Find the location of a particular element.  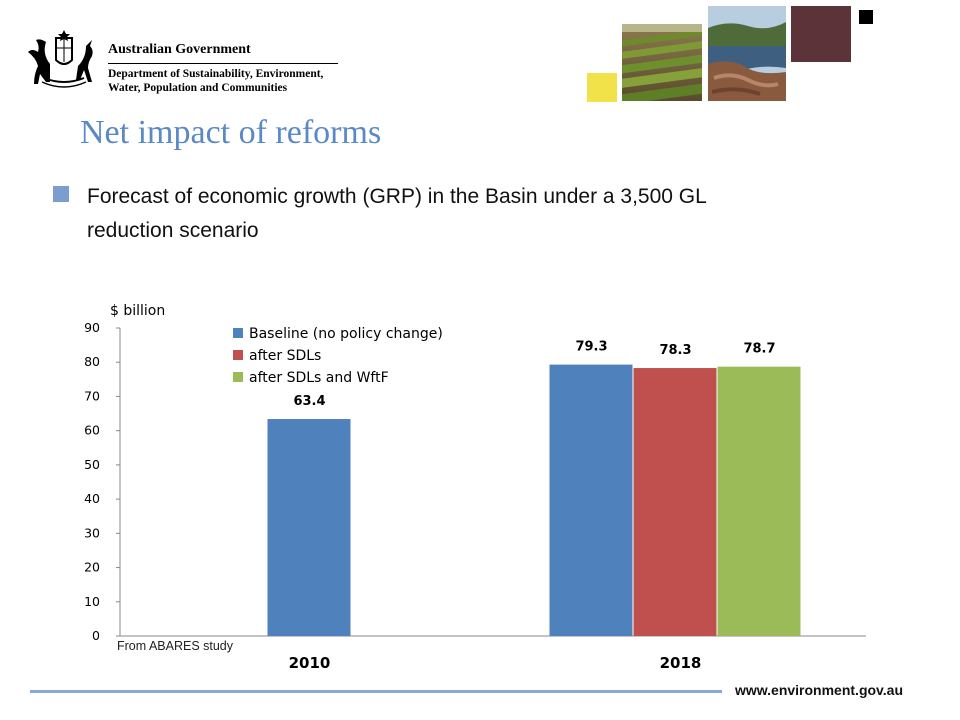

data-label: 78.7 is located at coordinates (759, 349).